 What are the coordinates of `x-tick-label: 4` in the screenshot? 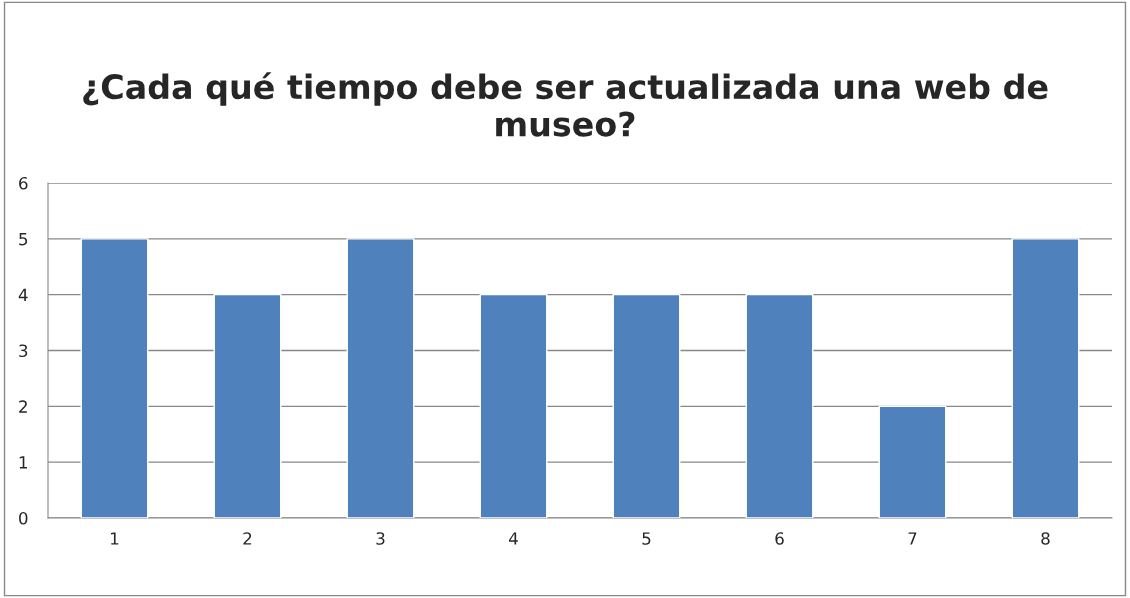 It's located at (513, 538).